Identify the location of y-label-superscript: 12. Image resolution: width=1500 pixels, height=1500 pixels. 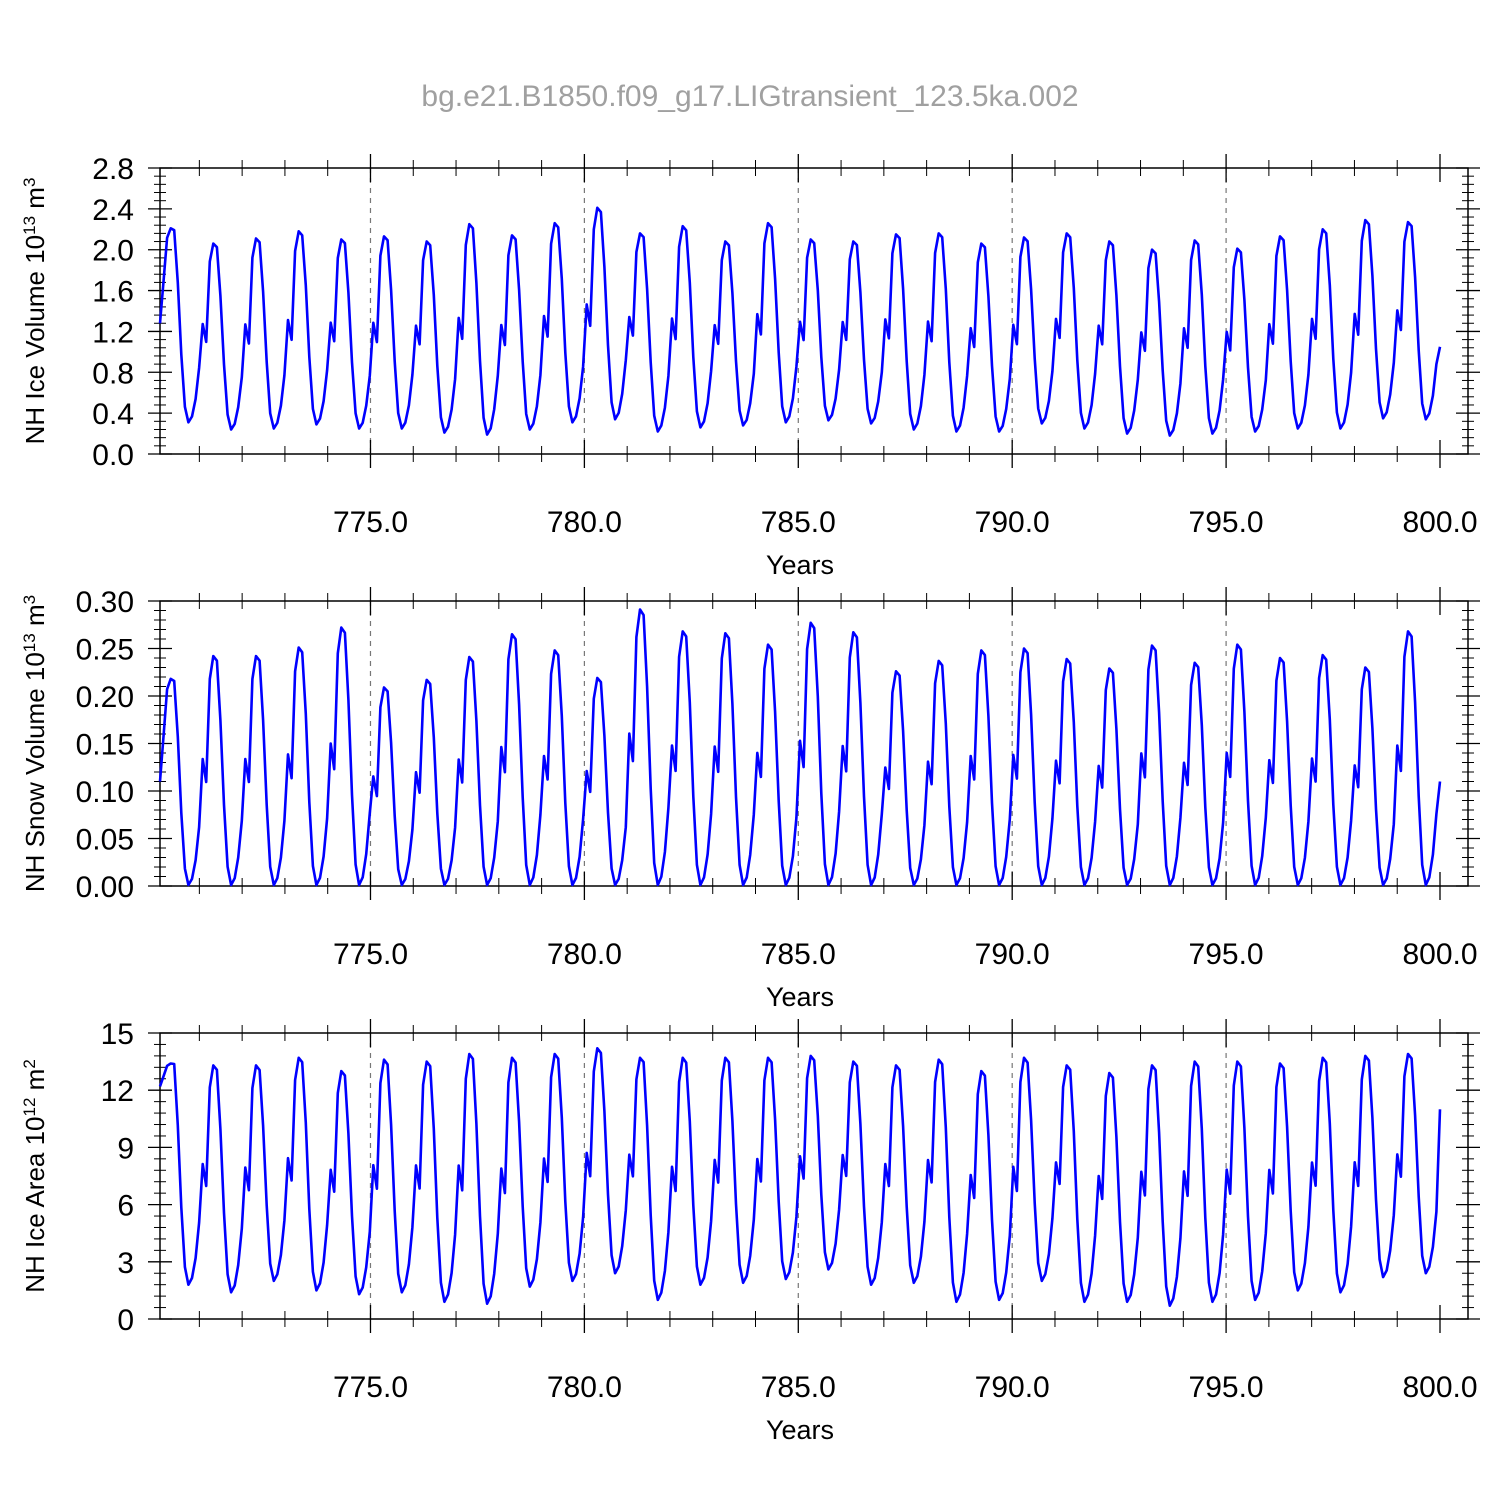
(29, 1107).